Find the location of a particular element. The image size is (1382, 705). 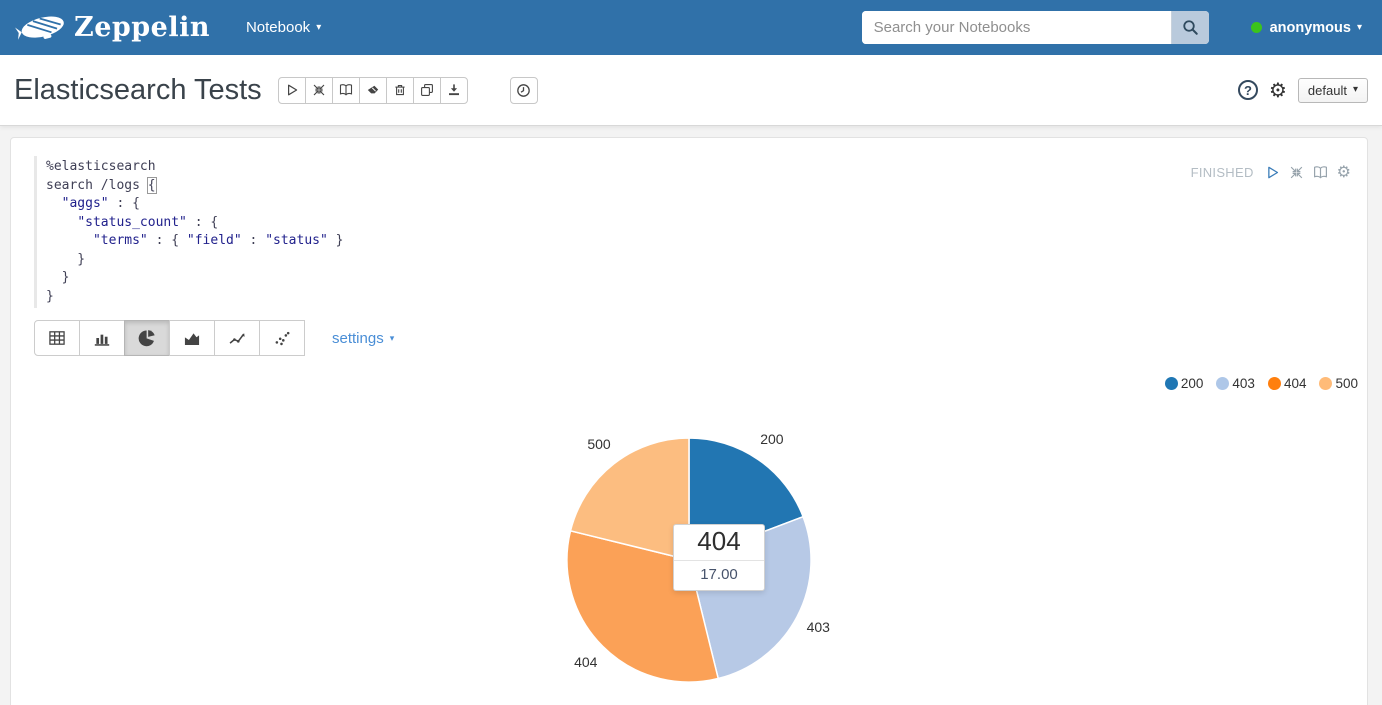

eraser-icon is located at coordinates (373, 90).